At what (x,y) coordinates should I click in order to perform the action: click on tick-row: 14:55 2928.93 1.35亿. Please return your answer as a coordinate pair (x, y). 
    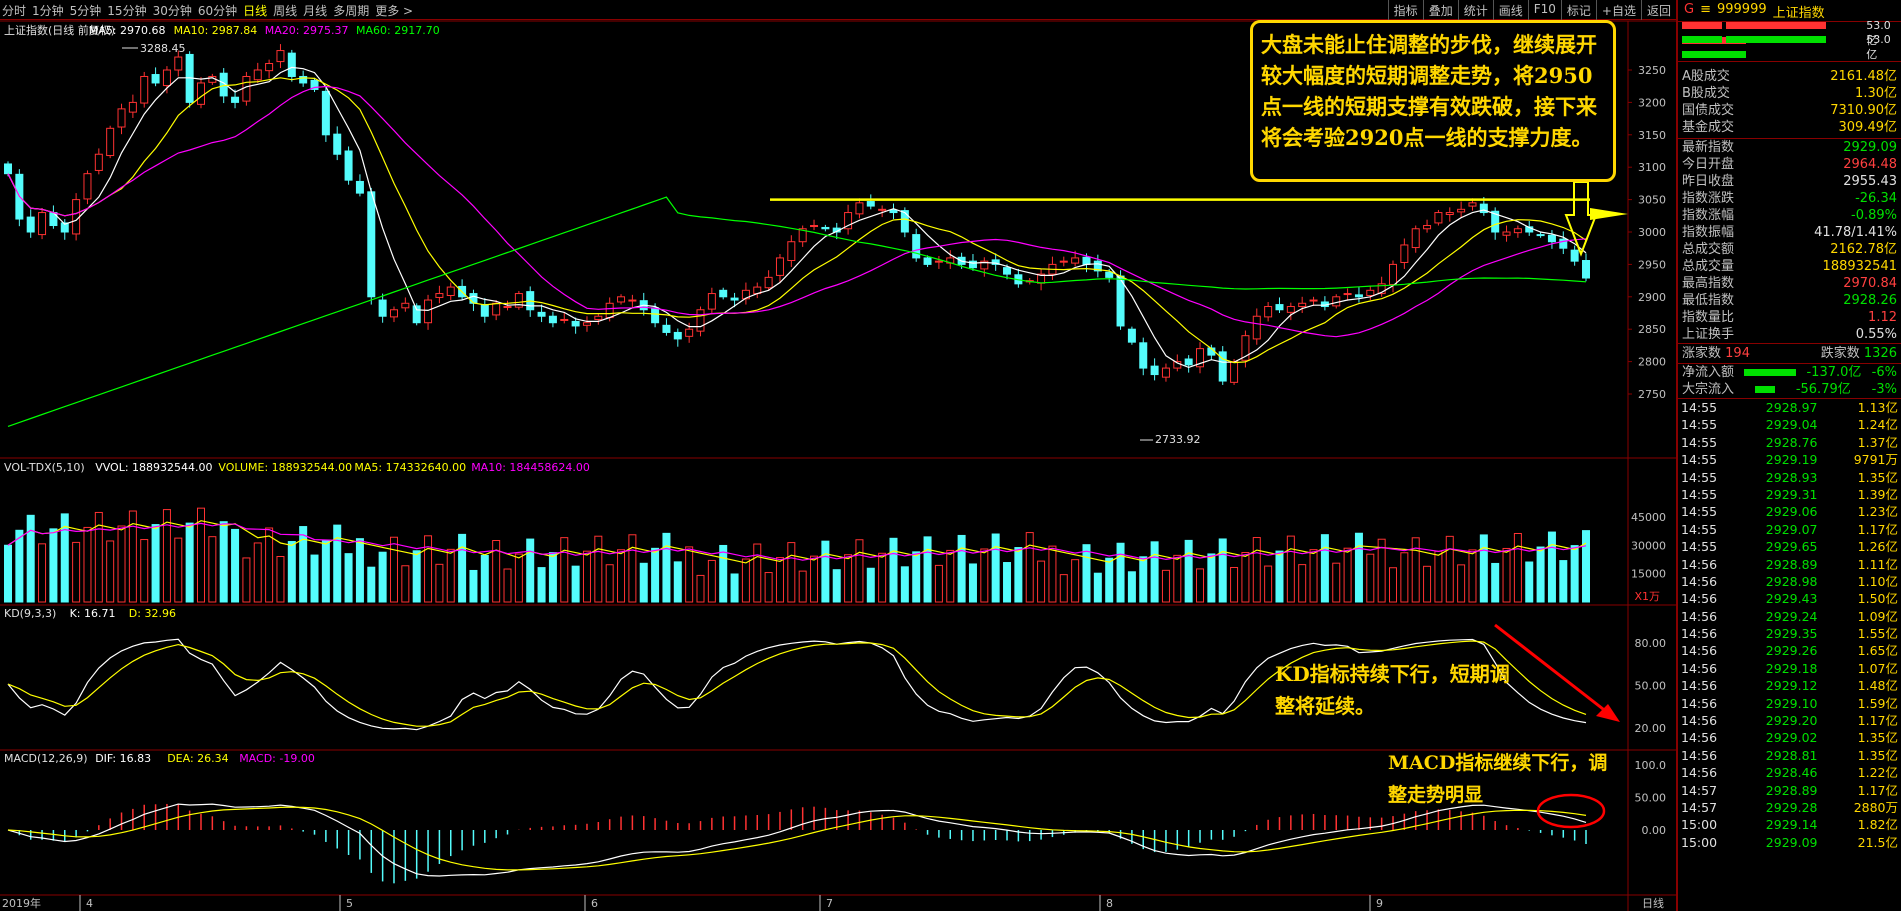
    Looking at the image, I should click on (1789, 477).